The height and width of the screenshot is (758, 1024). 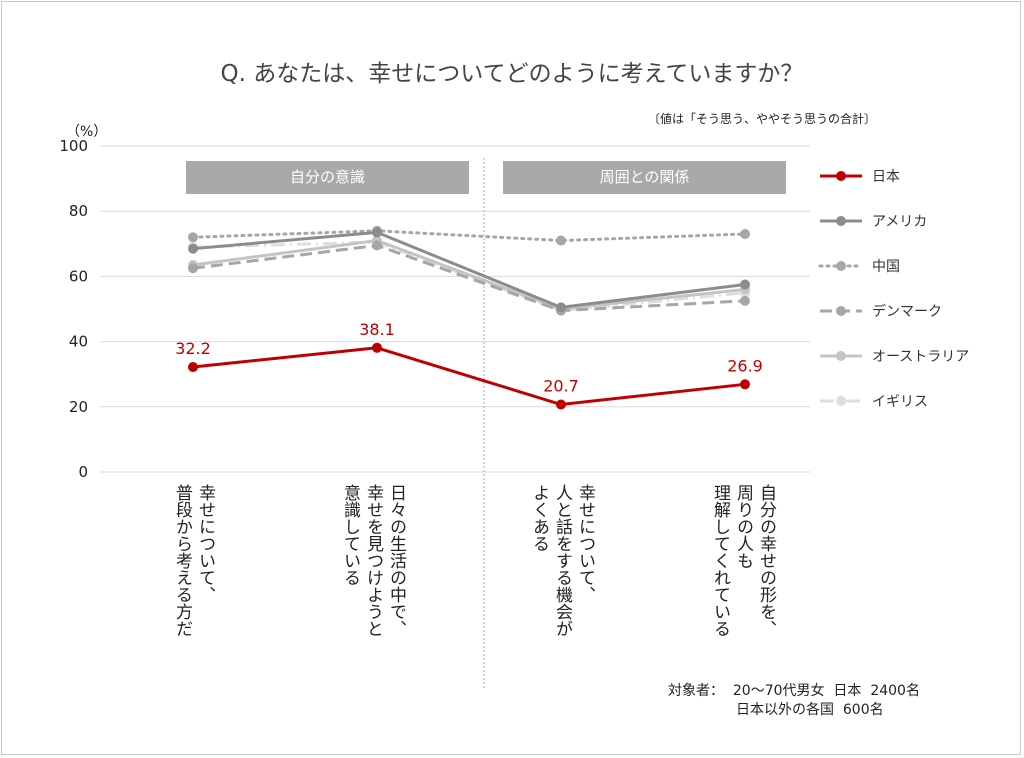 I want to click on legend-item: 中国, so click(x=908, y=266).